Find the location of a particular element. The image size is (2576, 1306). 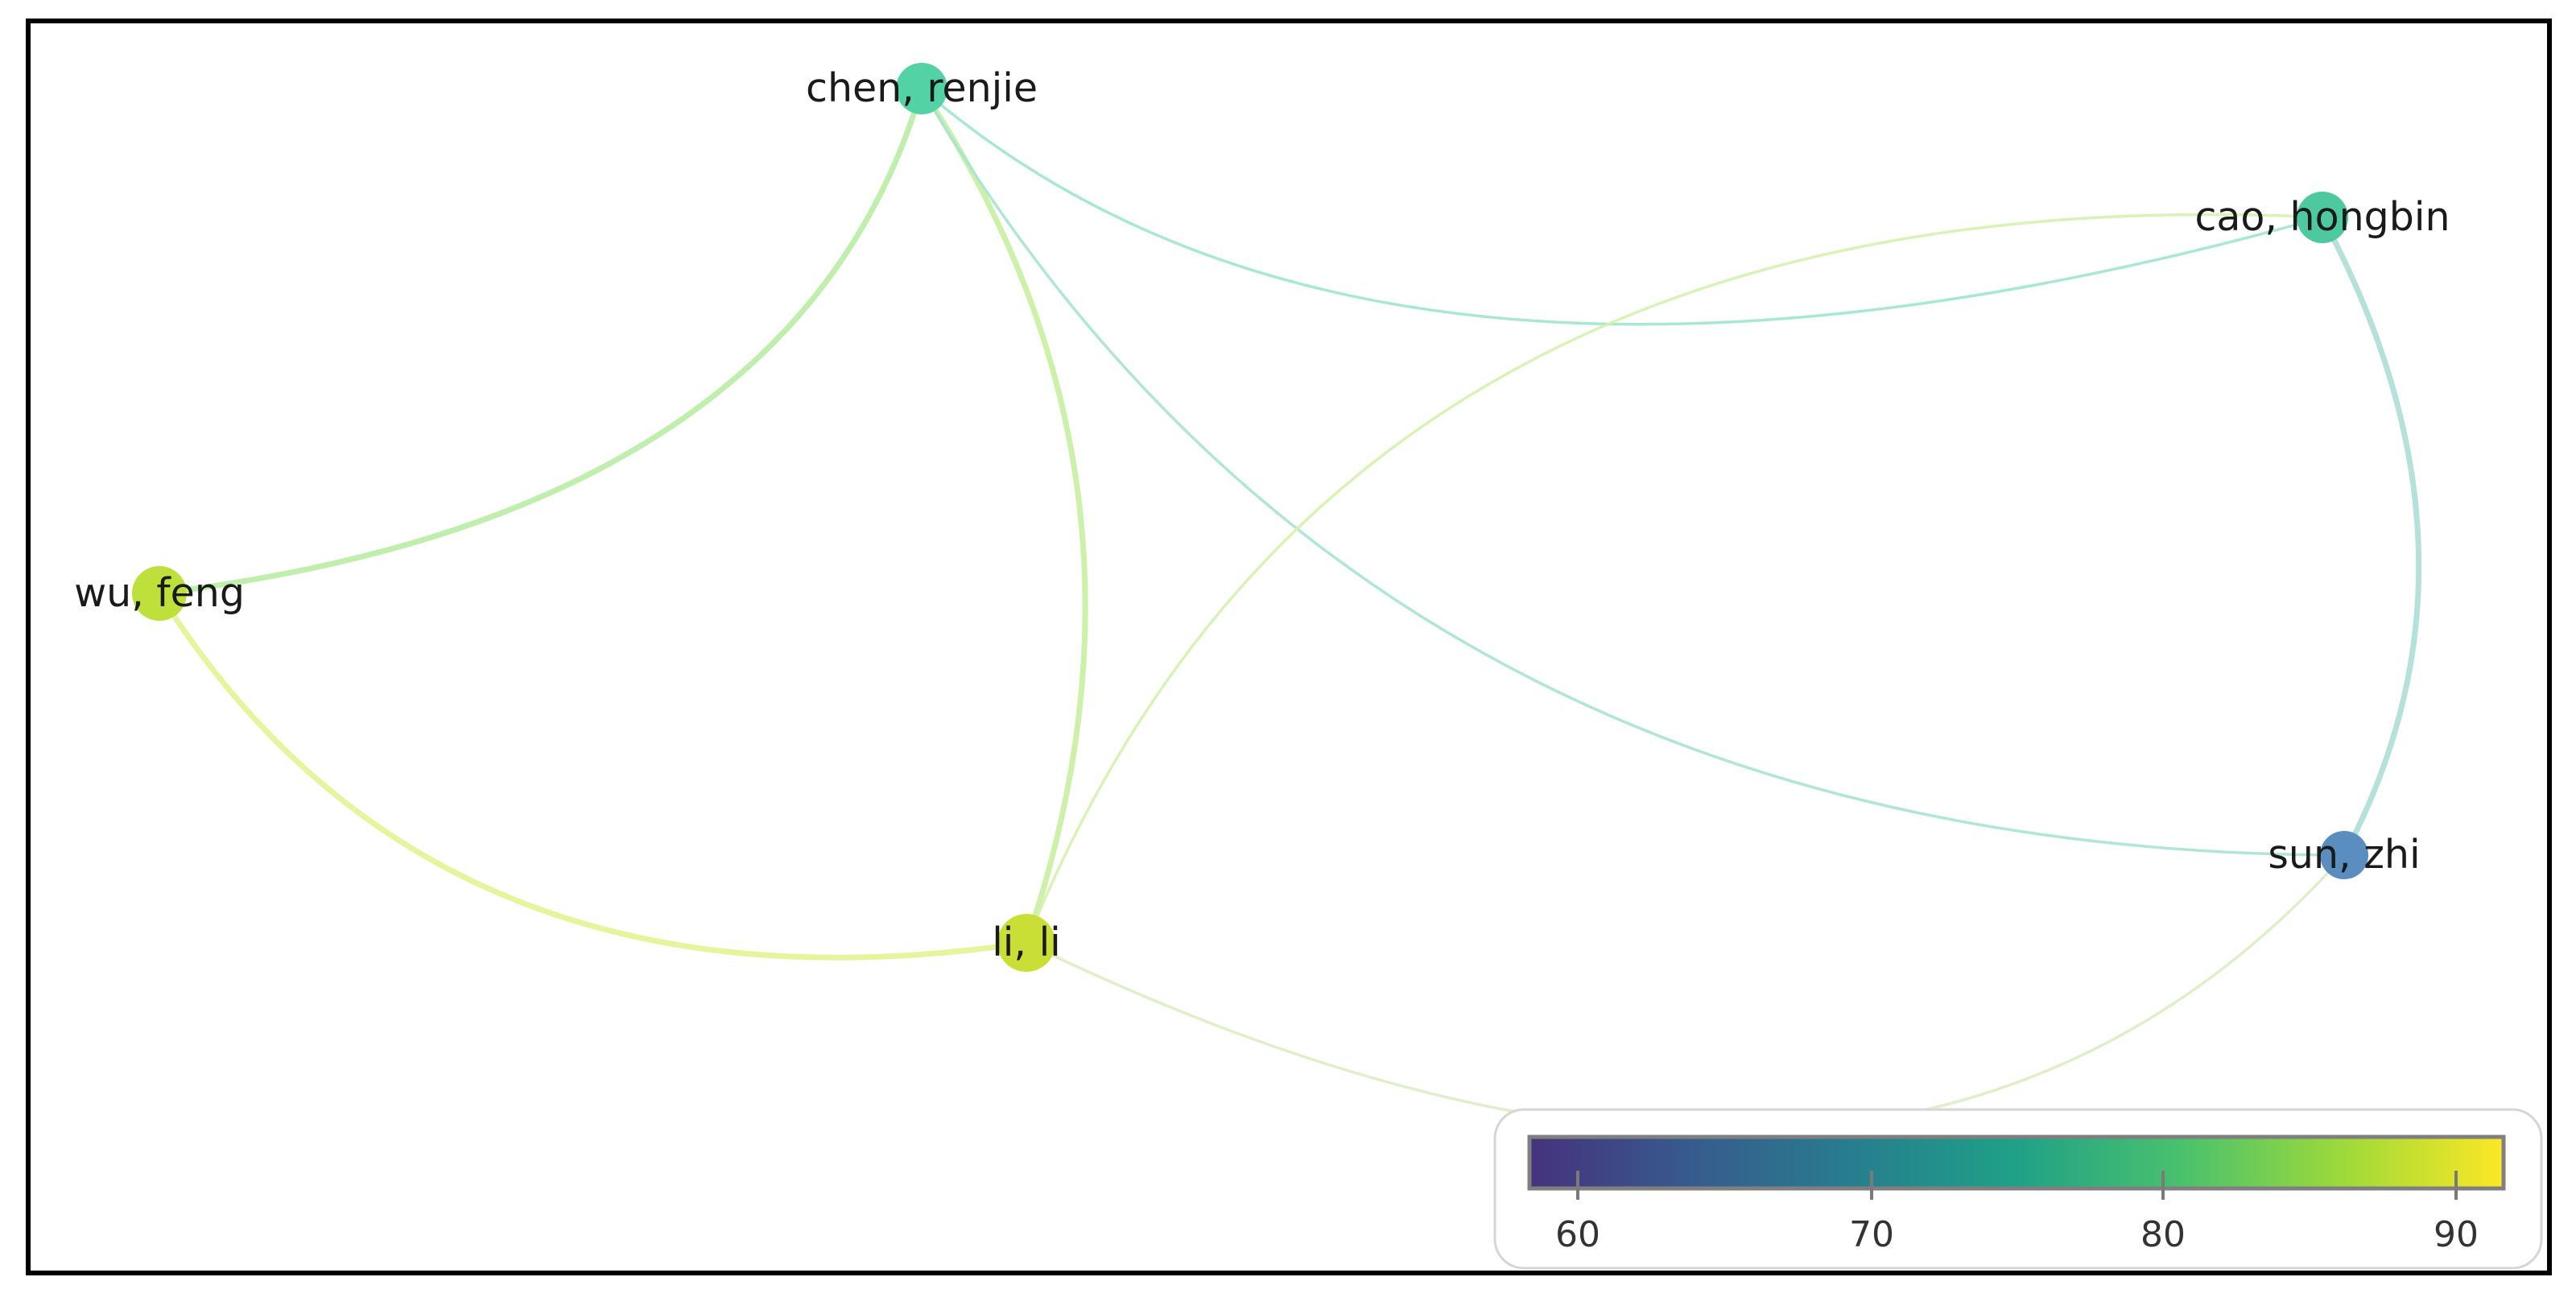

colorbar-tick-label: 90 is located at coordinates (2456, 1234).